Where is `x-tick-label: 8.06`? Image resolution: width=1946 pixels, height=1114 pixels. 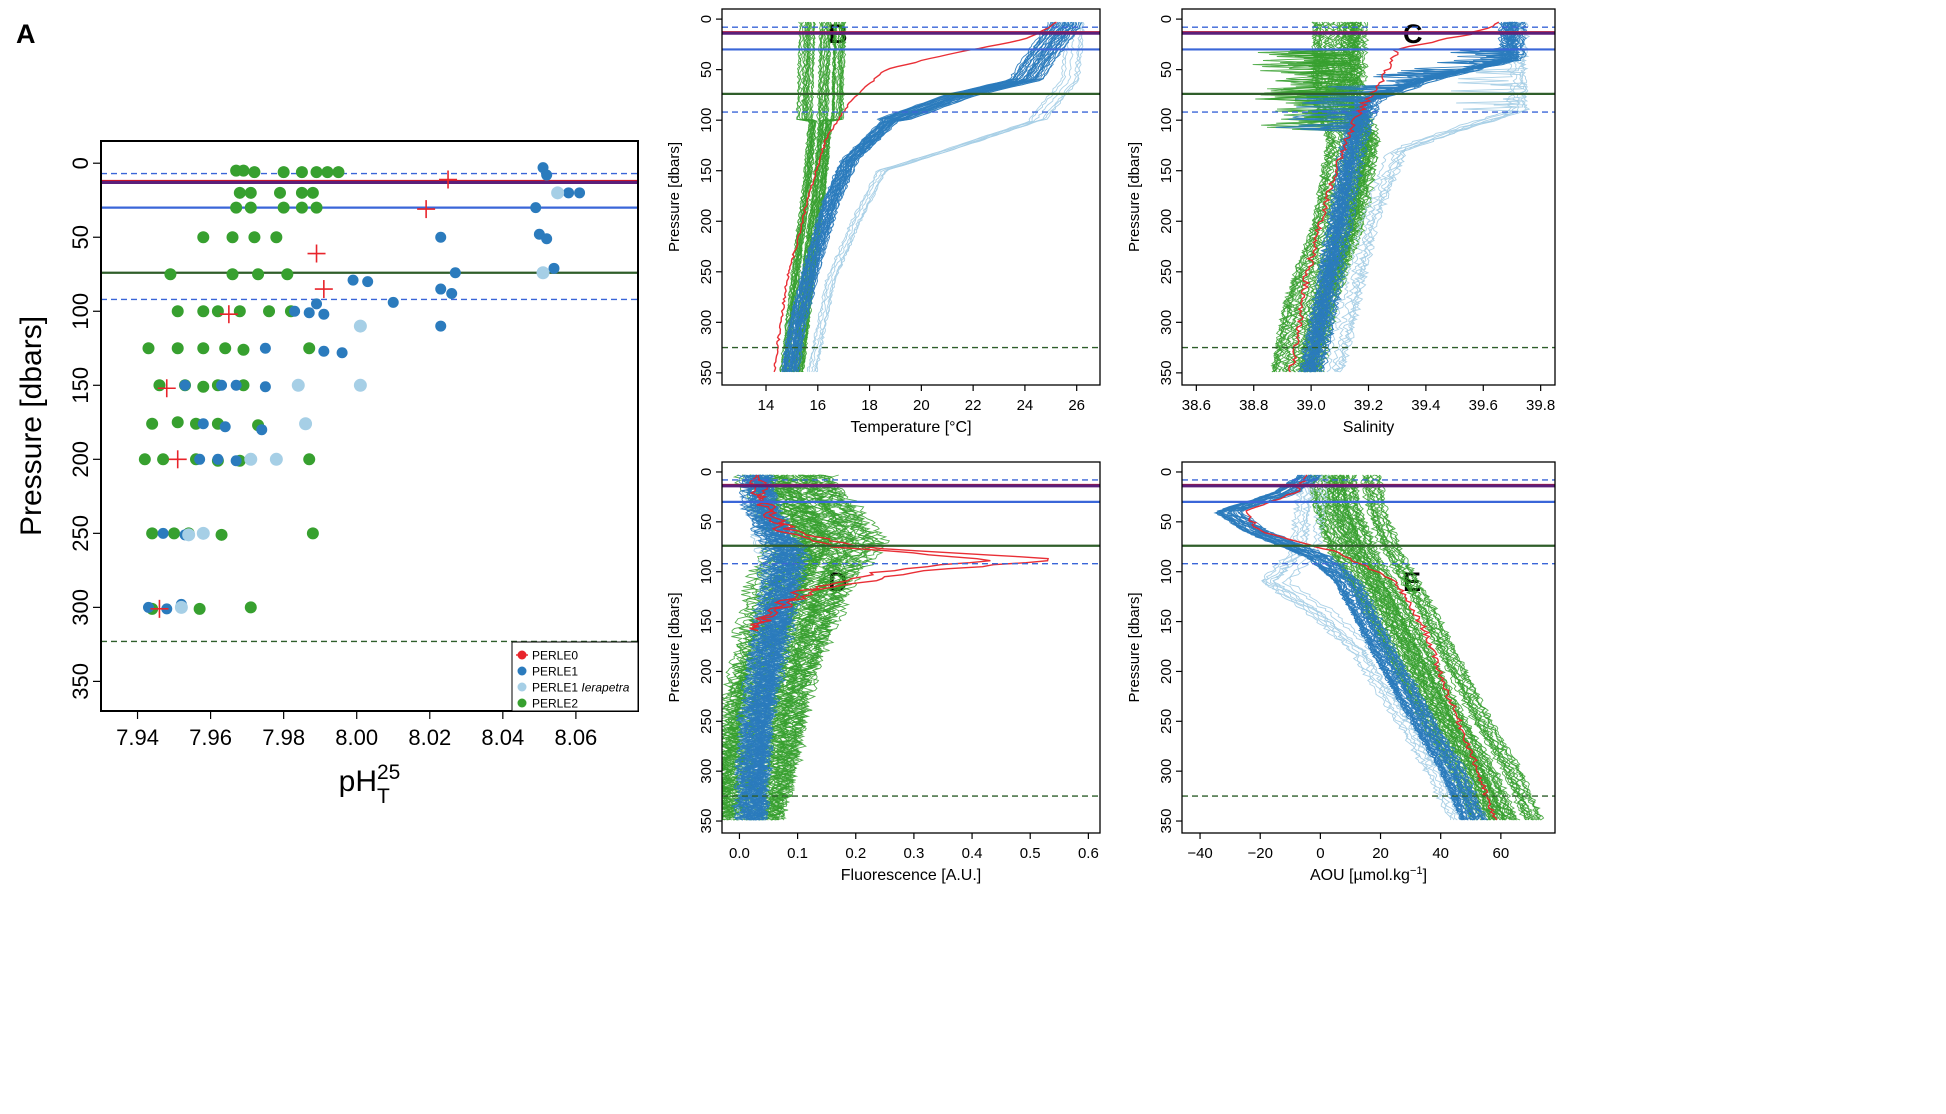
x-tick-label: 8.06 is located at coordinates (575, 737).